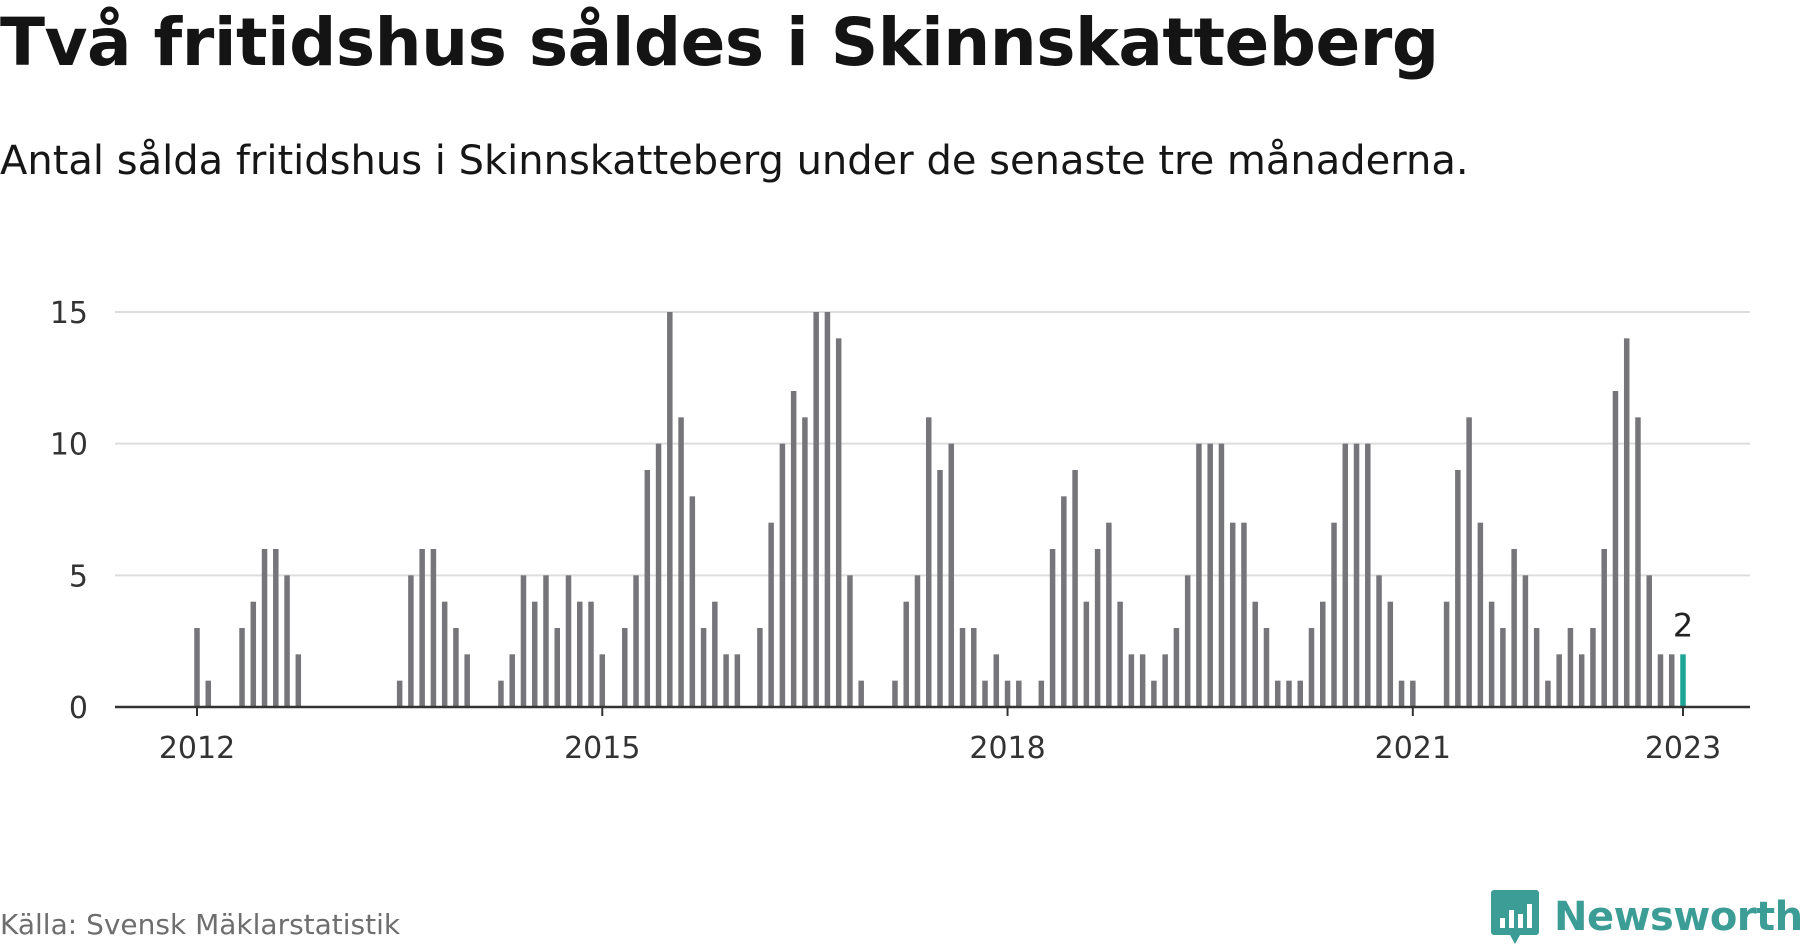  Describe the element at coordinates (78, 708) in the screenshot. I see `y-tick-label: 0` at that location.